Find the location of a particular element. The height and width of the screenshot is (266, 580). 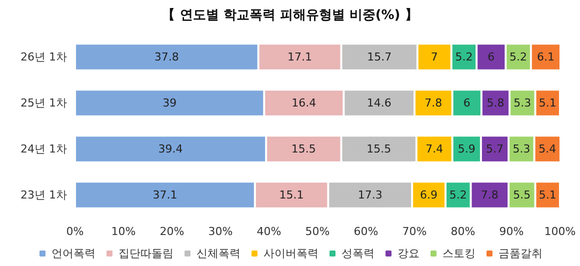

legend-label: 강요 is located at coordinates (409, 253).